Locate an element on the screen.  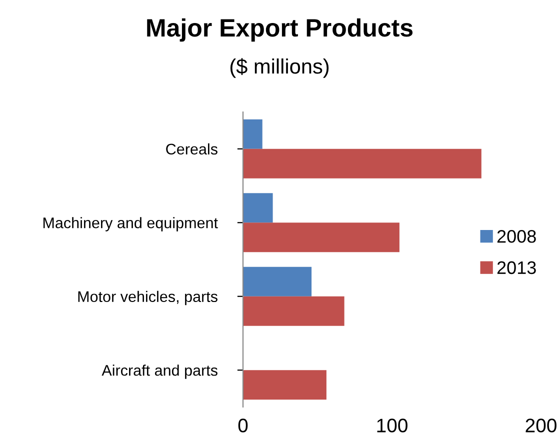
y-tick-label: Motor vehicles, parts is located at coordinates (148, 298).